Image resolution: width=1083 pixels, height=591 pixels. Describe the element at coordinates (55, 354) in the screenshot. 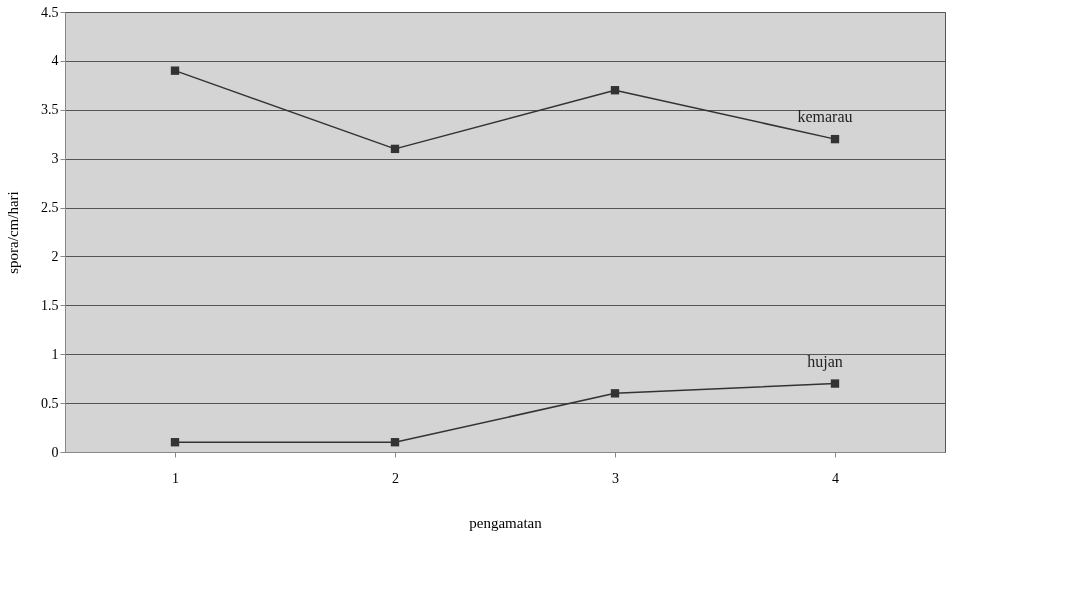

I see `y-tick-label: 1` at that location.